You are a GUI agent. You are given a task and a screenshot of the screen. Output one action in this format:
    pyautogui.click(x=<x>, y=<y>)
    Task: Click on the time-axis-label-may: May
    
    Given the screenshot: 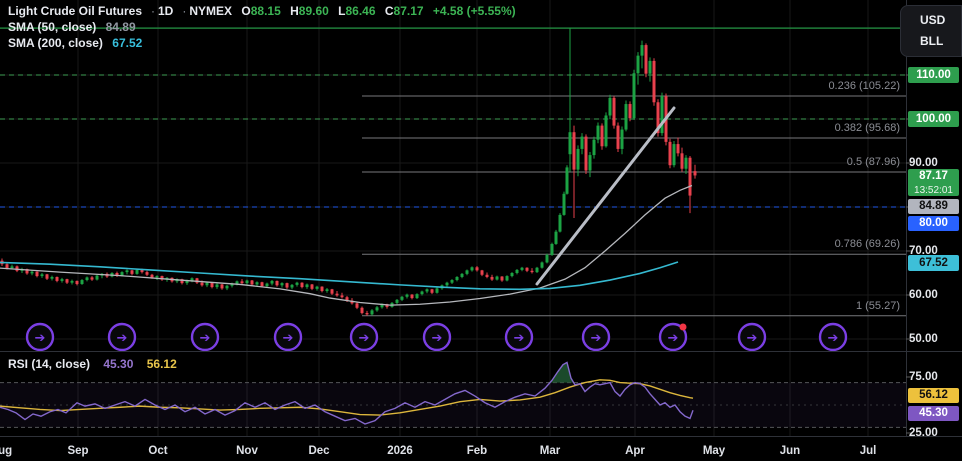 What is the action you would take?
    pyautogui.click(x=714, y=451)
    